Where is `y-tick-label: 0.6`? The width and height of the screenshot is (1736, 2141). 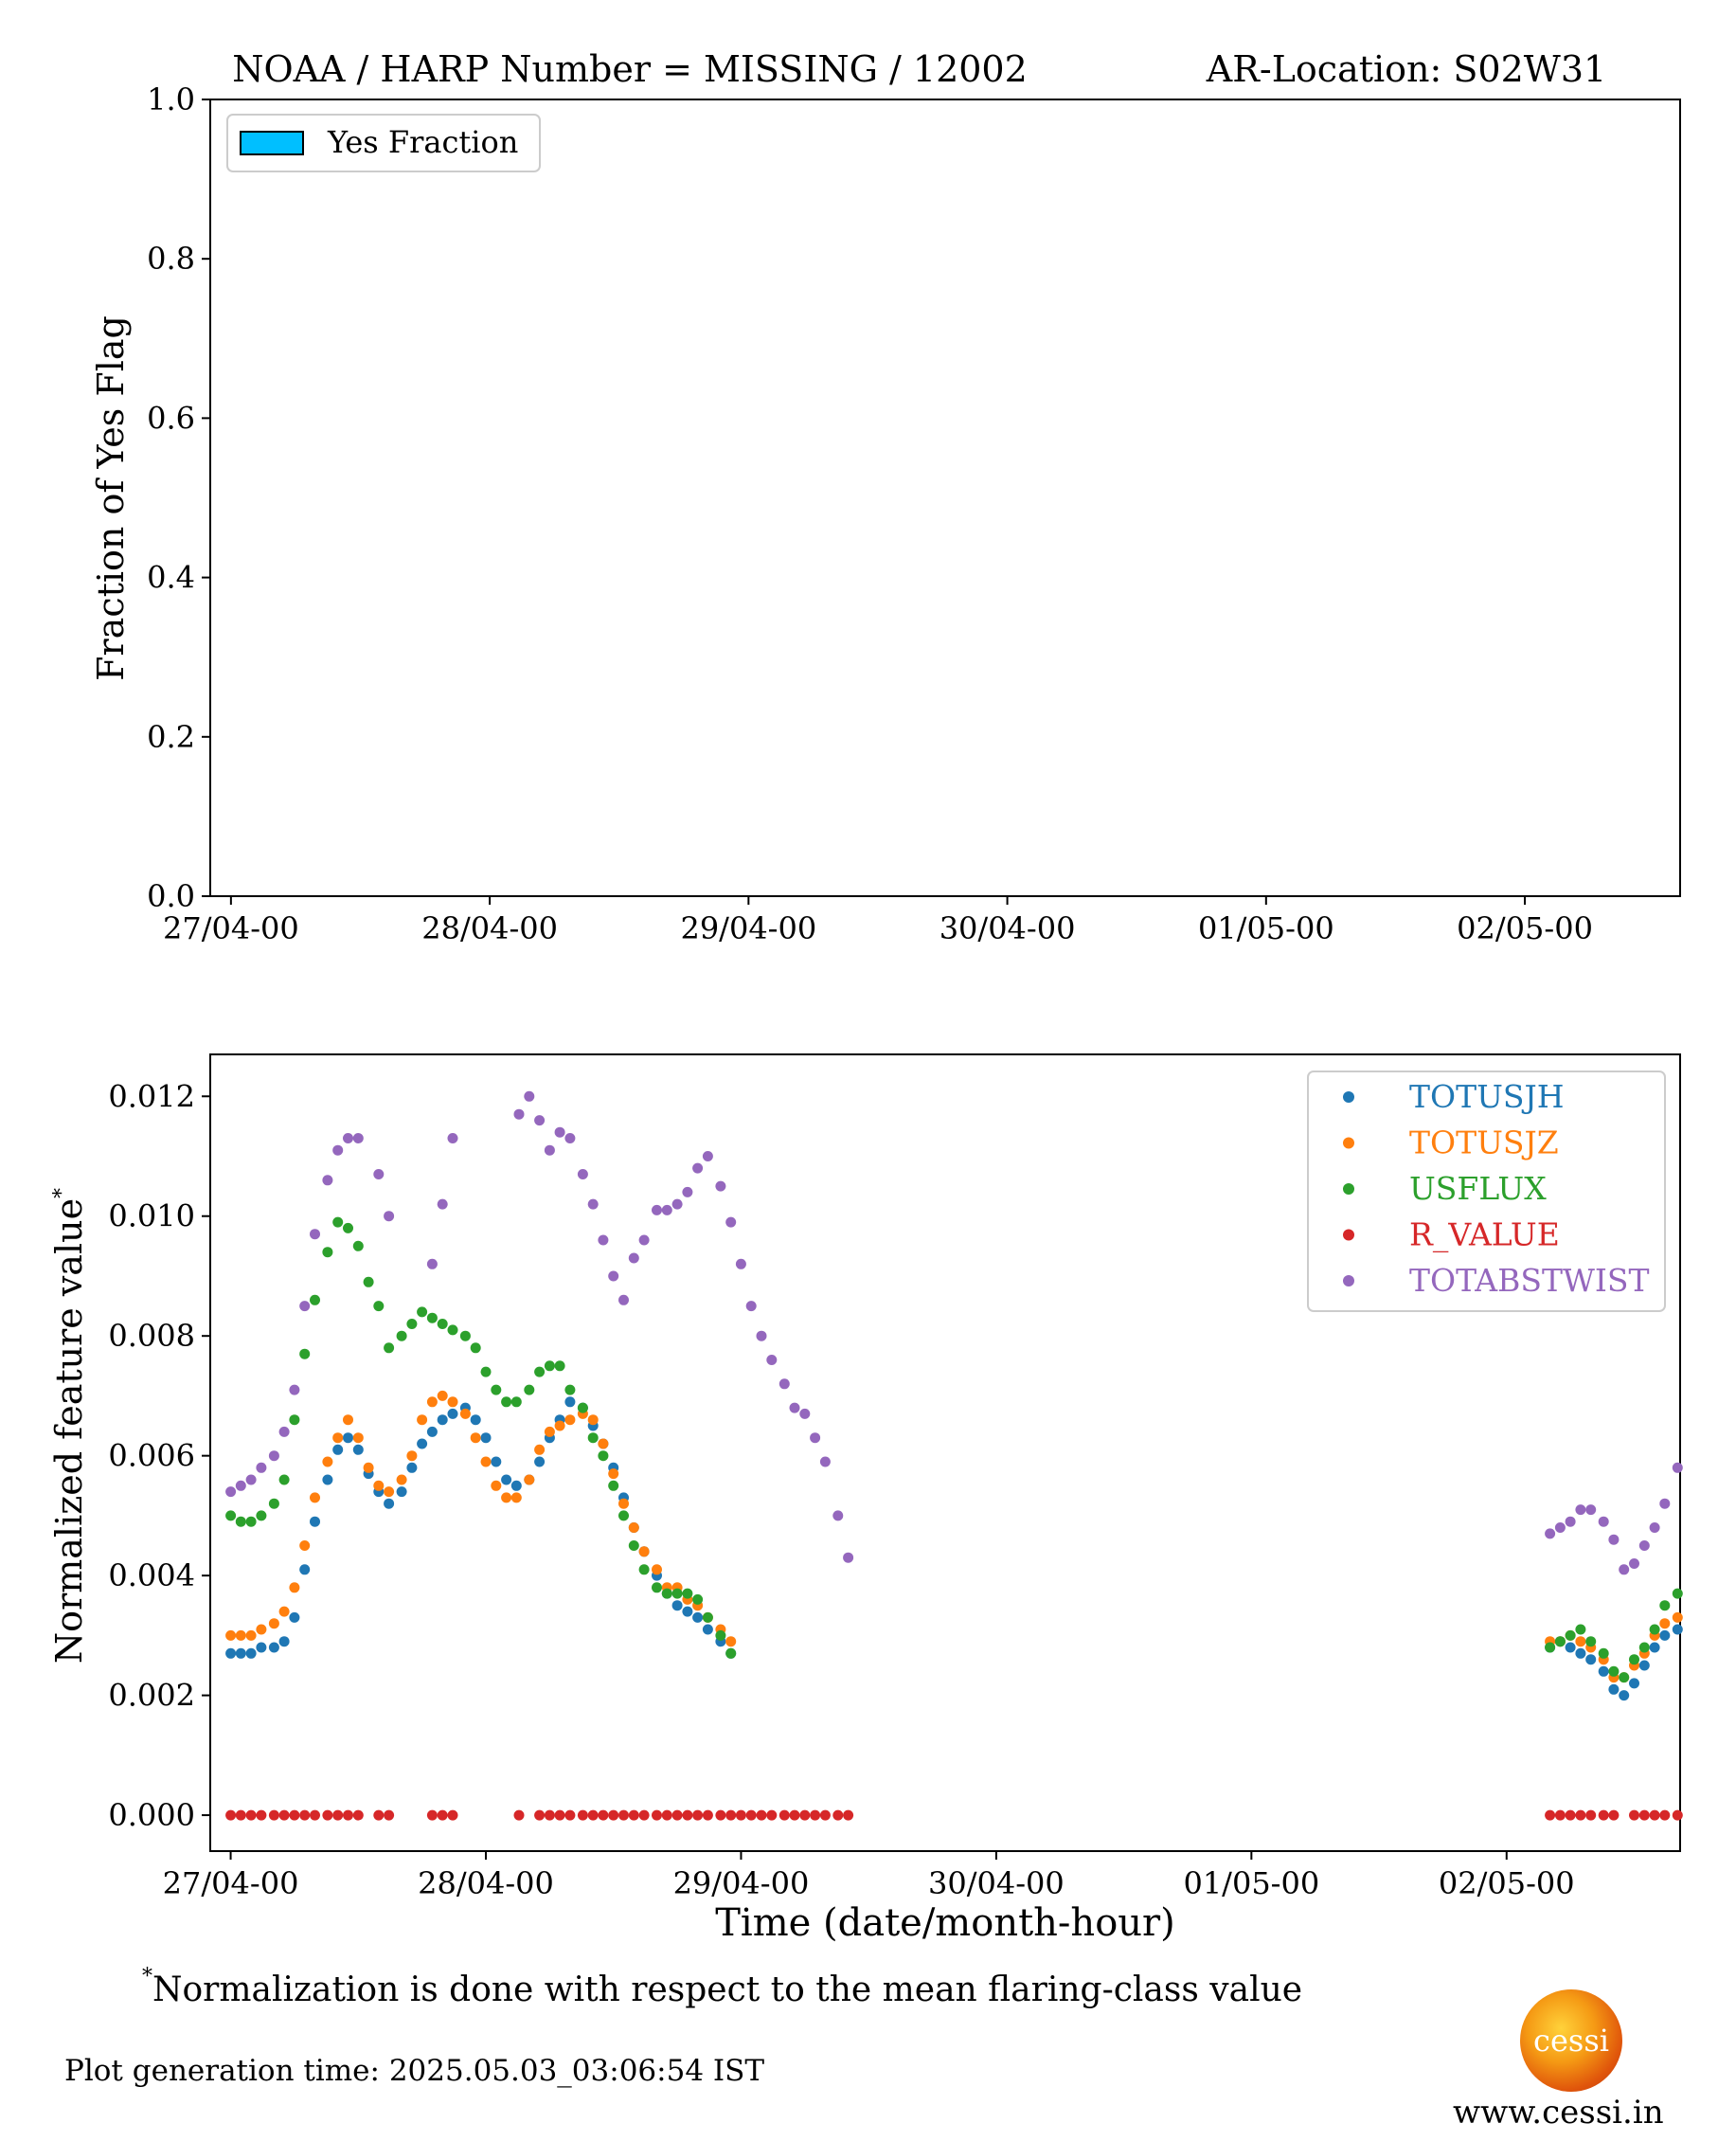
y-tick-label: 0.6 is located at coordinates (171, 418).